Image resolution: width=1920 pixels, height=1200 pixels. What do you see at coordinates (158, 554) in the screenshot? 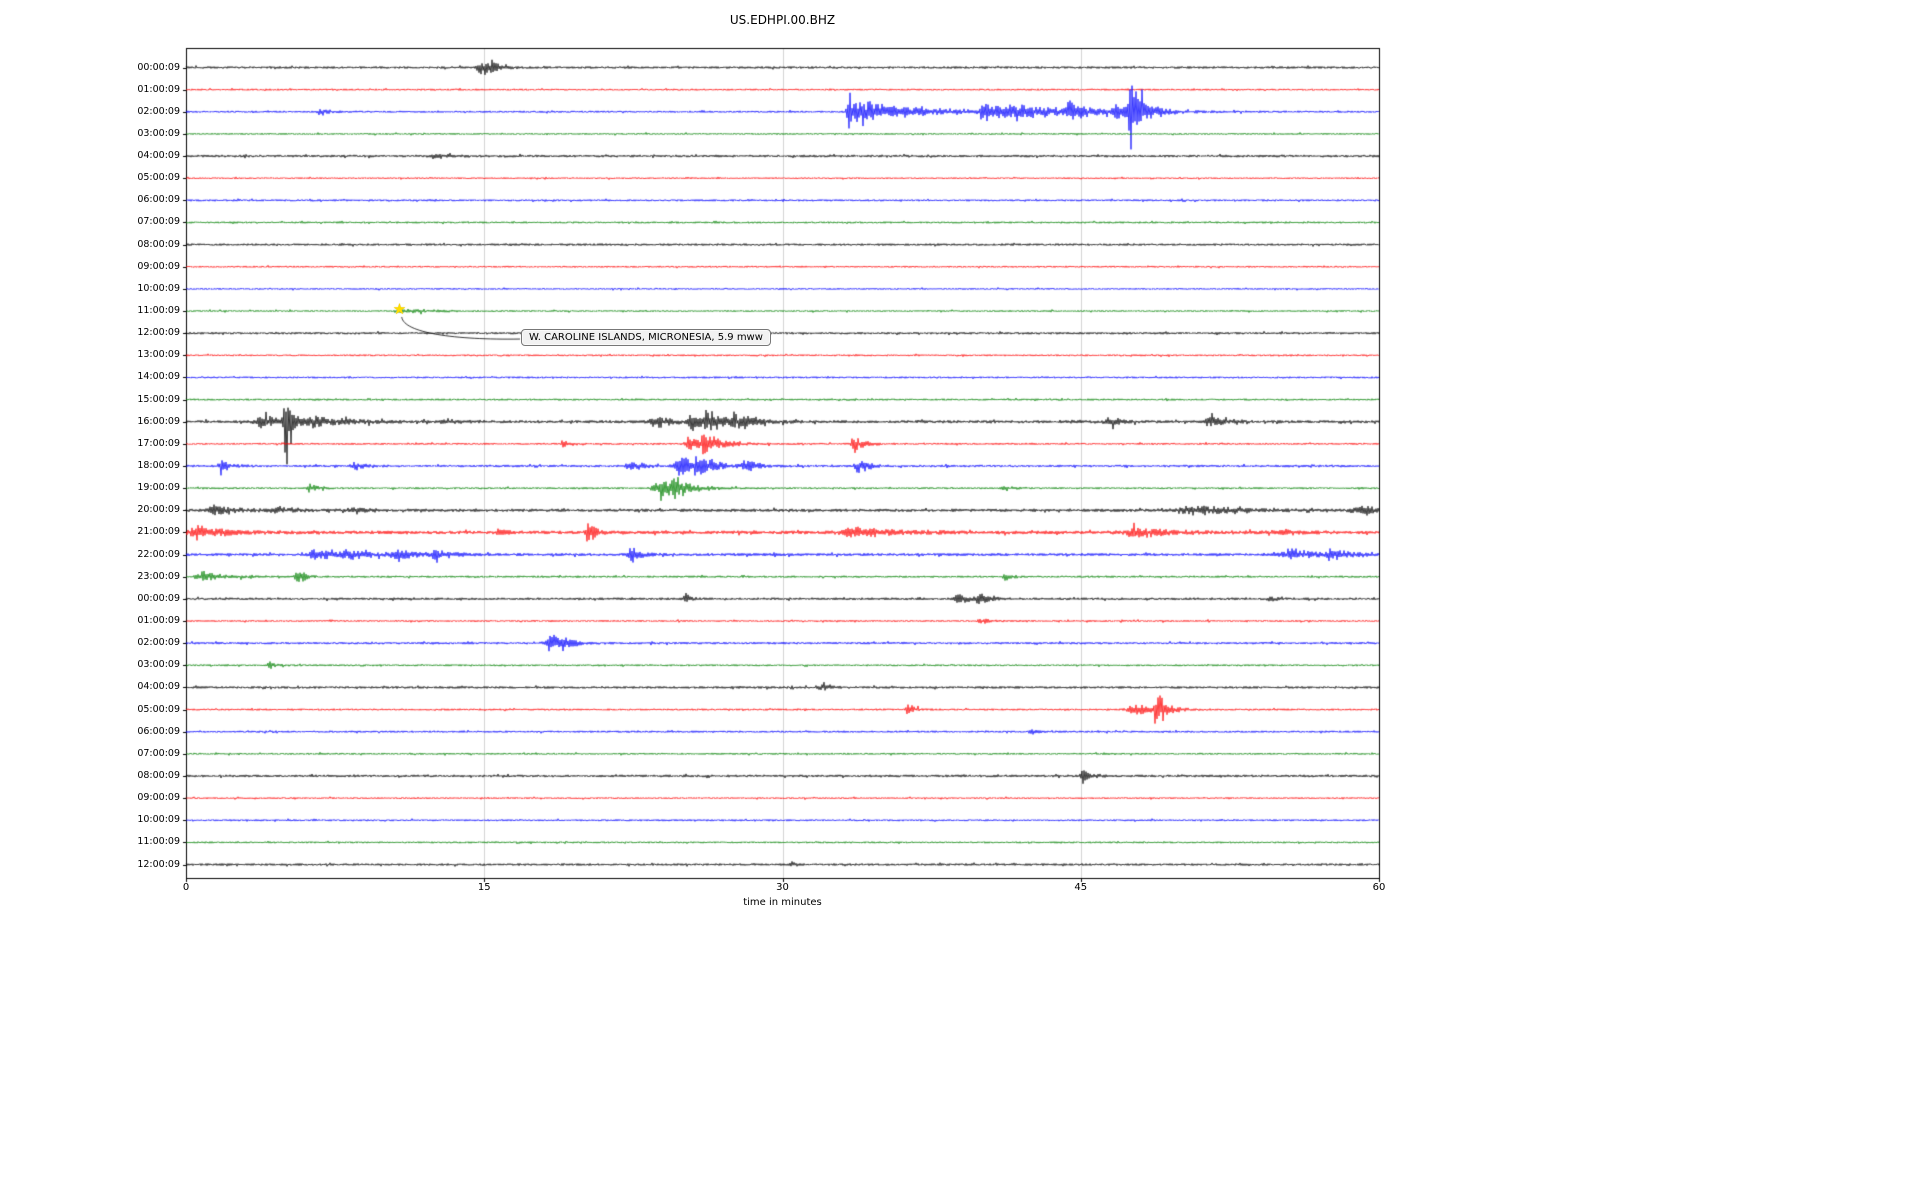
I see `y-axis-label: 22:00:09` at bounding box center [158, 554].